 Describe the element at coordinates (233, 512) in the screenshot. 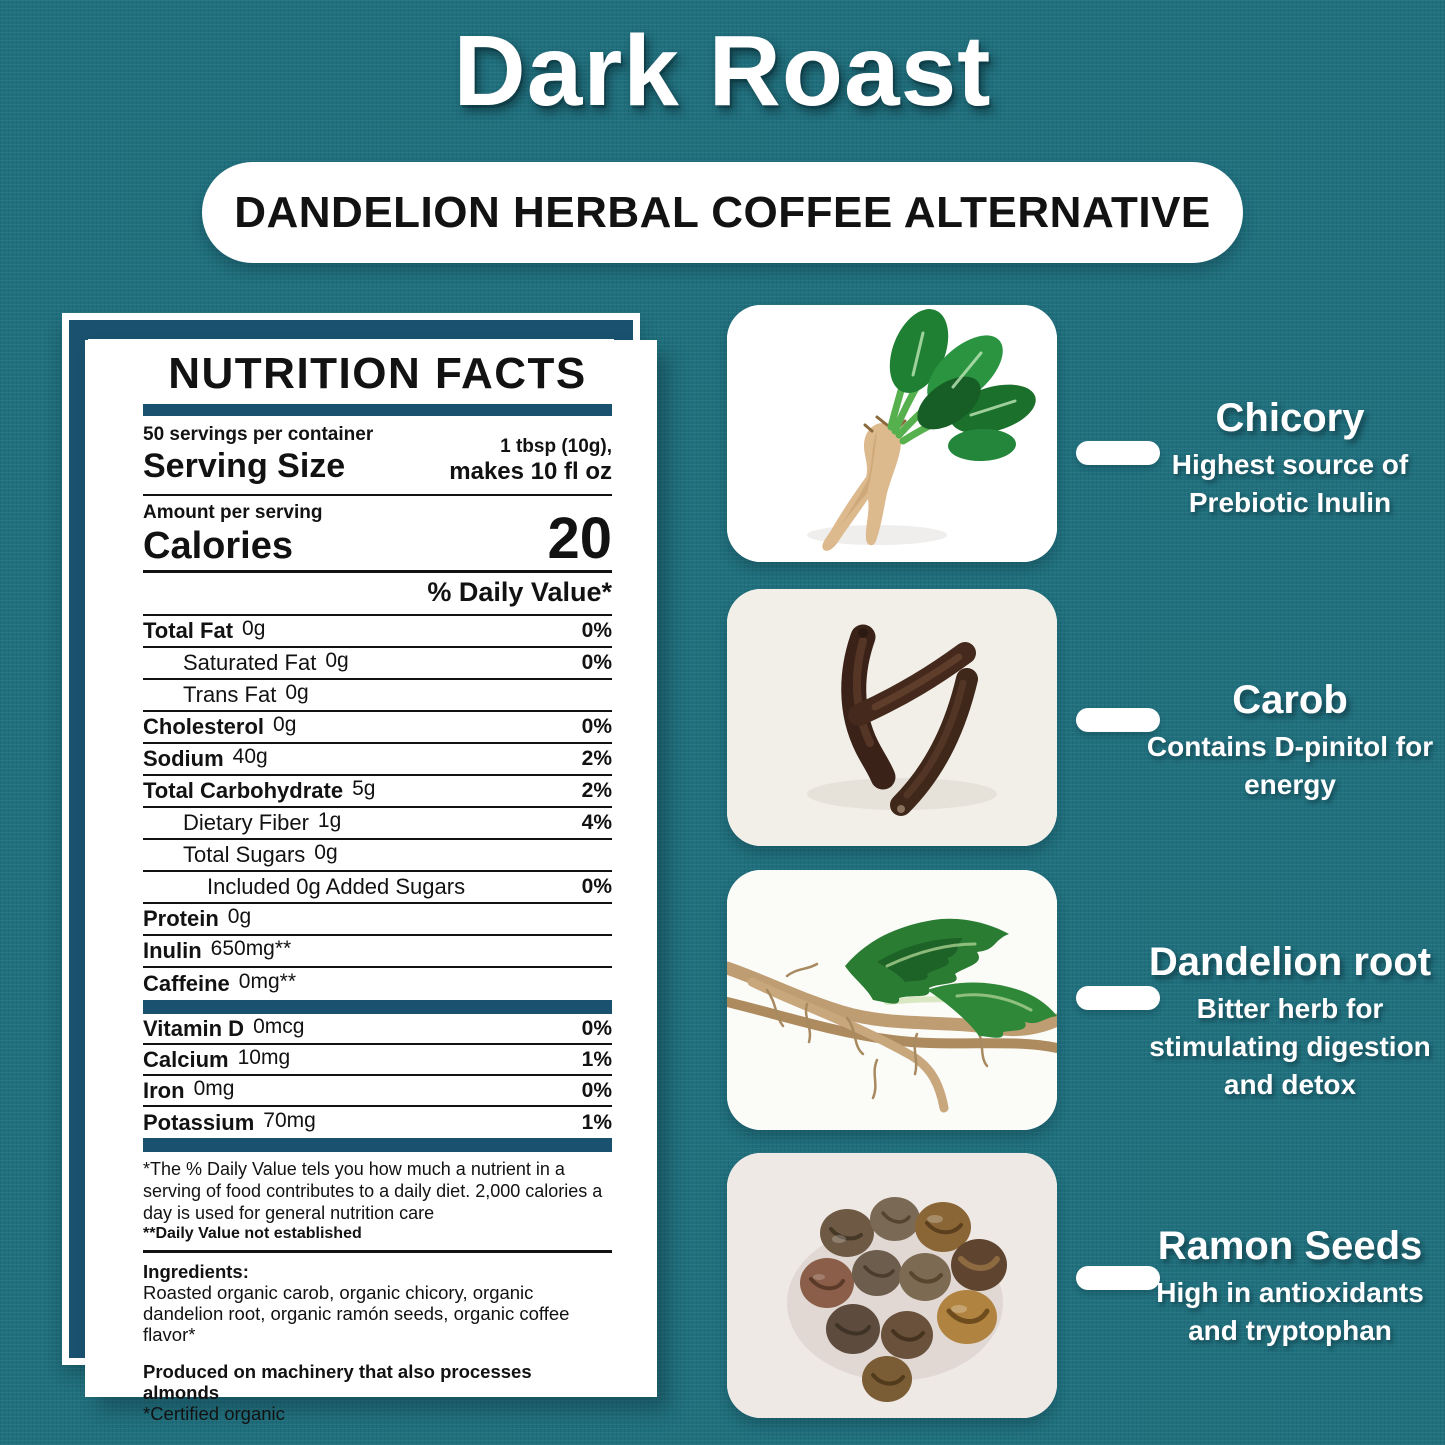

I see `amount-per-serving-label: Amount per serving` at that location.